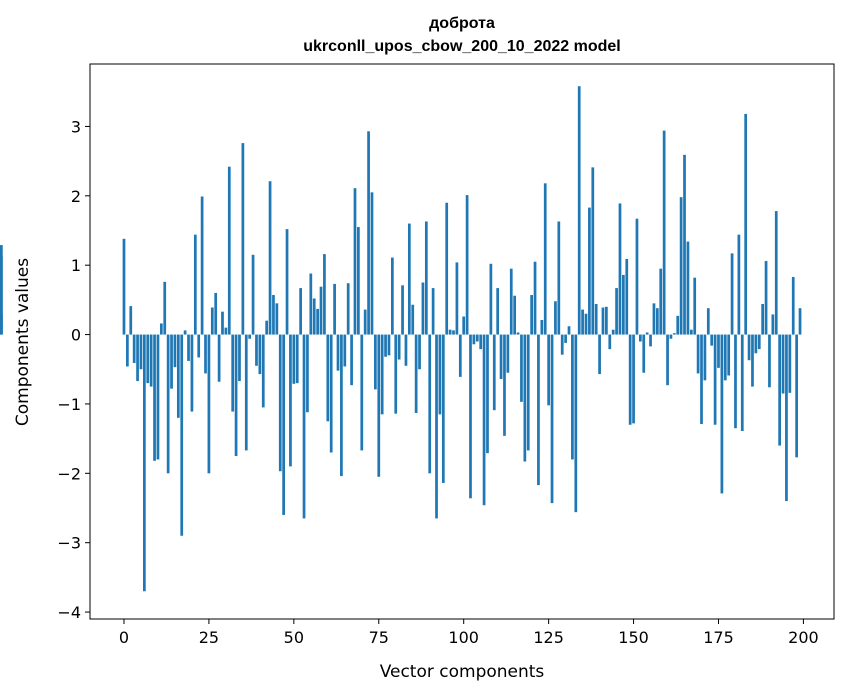  I want to click on y-tick-label: 1, so click(76, 265).